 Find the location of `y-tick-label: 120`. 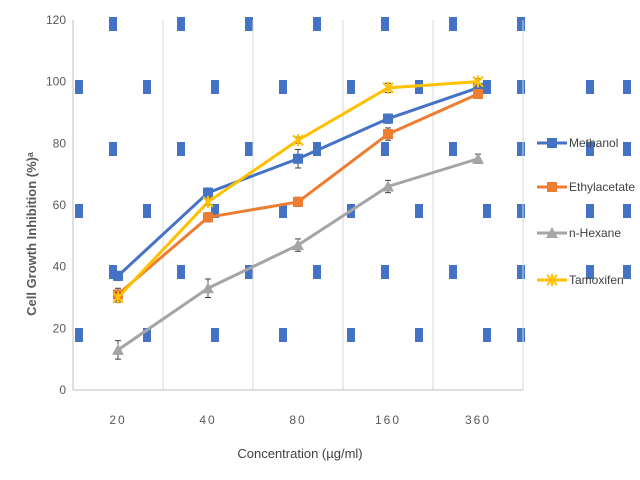

y-tick-label: 120 is located at coordinates (56, 20).